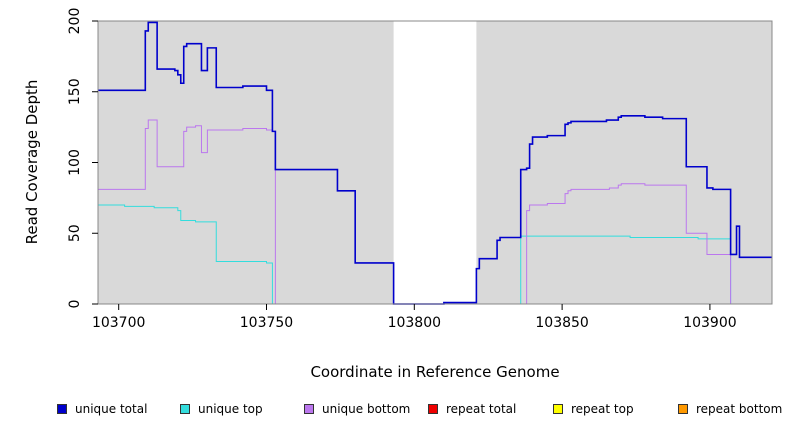 This screenshot has width=792, height=432. I want to click on y-axis-label: Read Coverage Depth, so click(32, 162).